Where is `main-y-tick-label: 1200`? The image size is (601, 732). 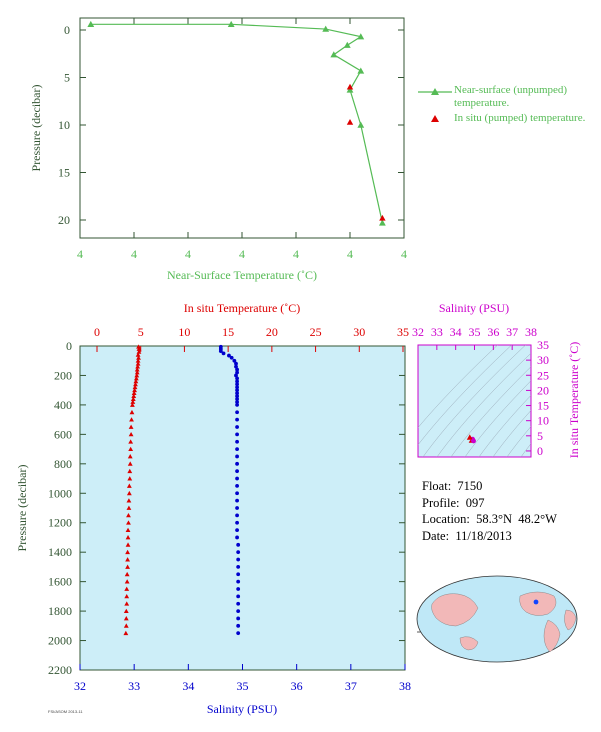
main-y-tick-label: 1200 is located at coordinates (60, 523).